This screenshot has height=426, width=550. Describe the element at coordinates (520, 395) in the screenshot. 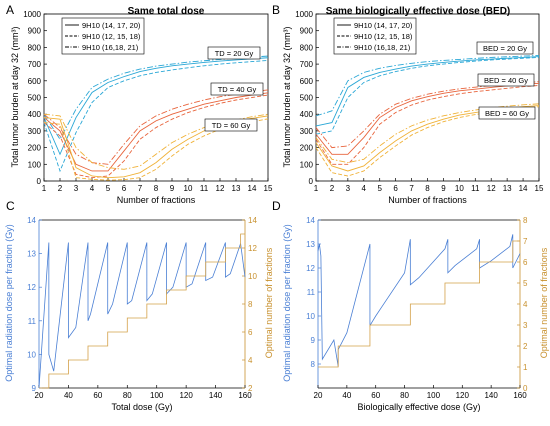

I see `x-tick-label: 160` at that location.